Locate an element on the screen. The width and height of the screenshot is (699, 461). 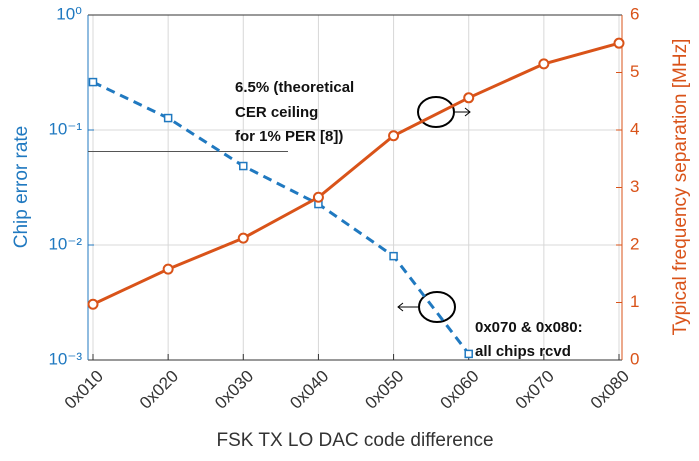
y2-tick-label: 2 is located at coordinates (634, 243).